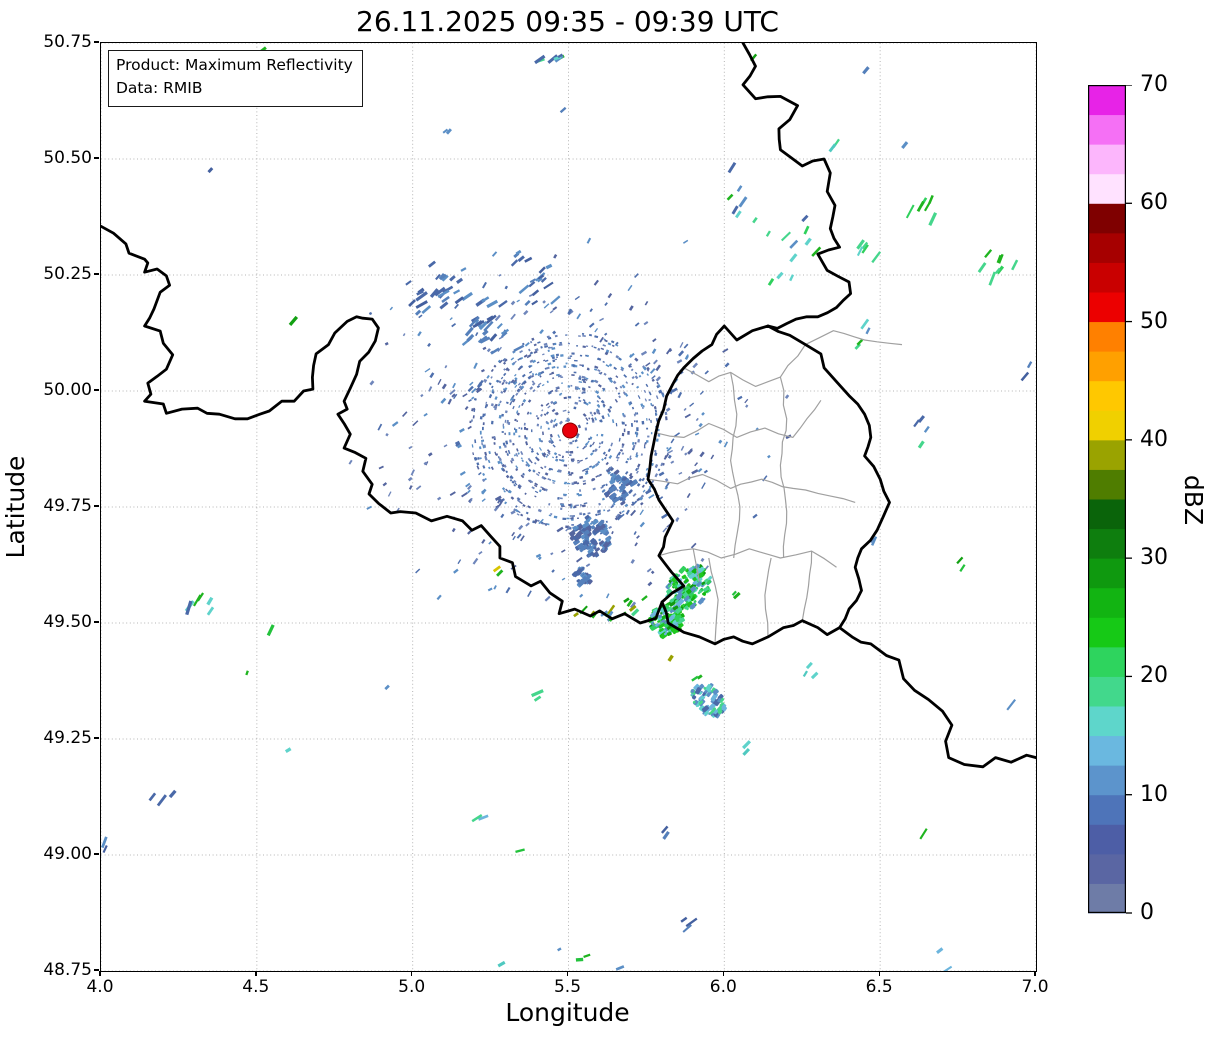 The height and width of the screenshot is (1040, 1219). Describe the element at coordinates (67, 390) in the screenshot. I see `y-tick-label: 50.00` at that location.